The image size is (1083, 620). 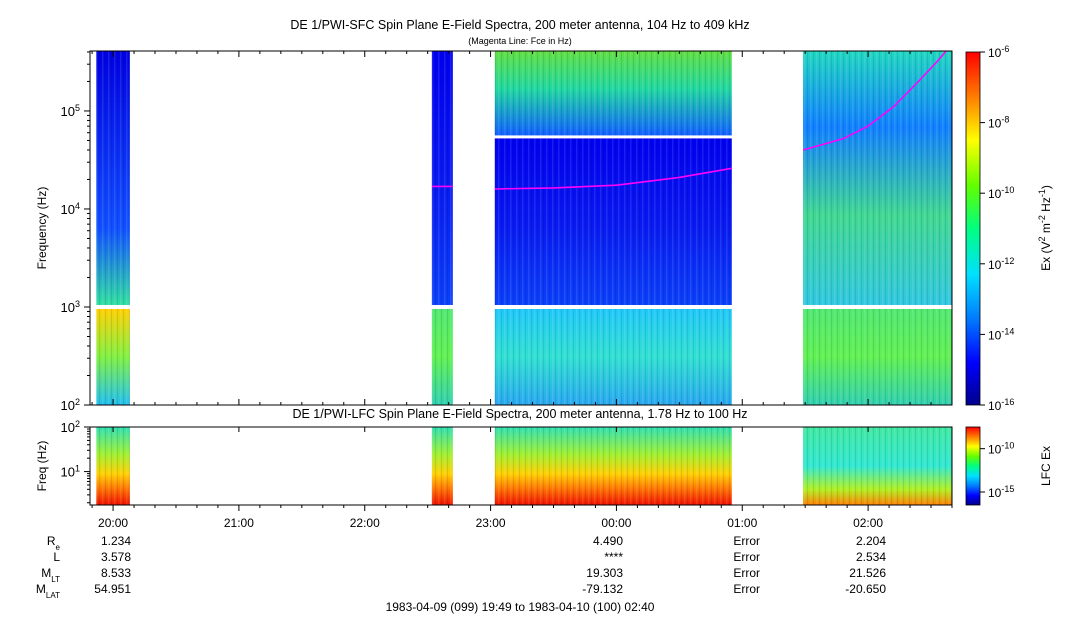 I want to click on sfc-cbar-tick-base-4: 10, so click(x=995, y=335).